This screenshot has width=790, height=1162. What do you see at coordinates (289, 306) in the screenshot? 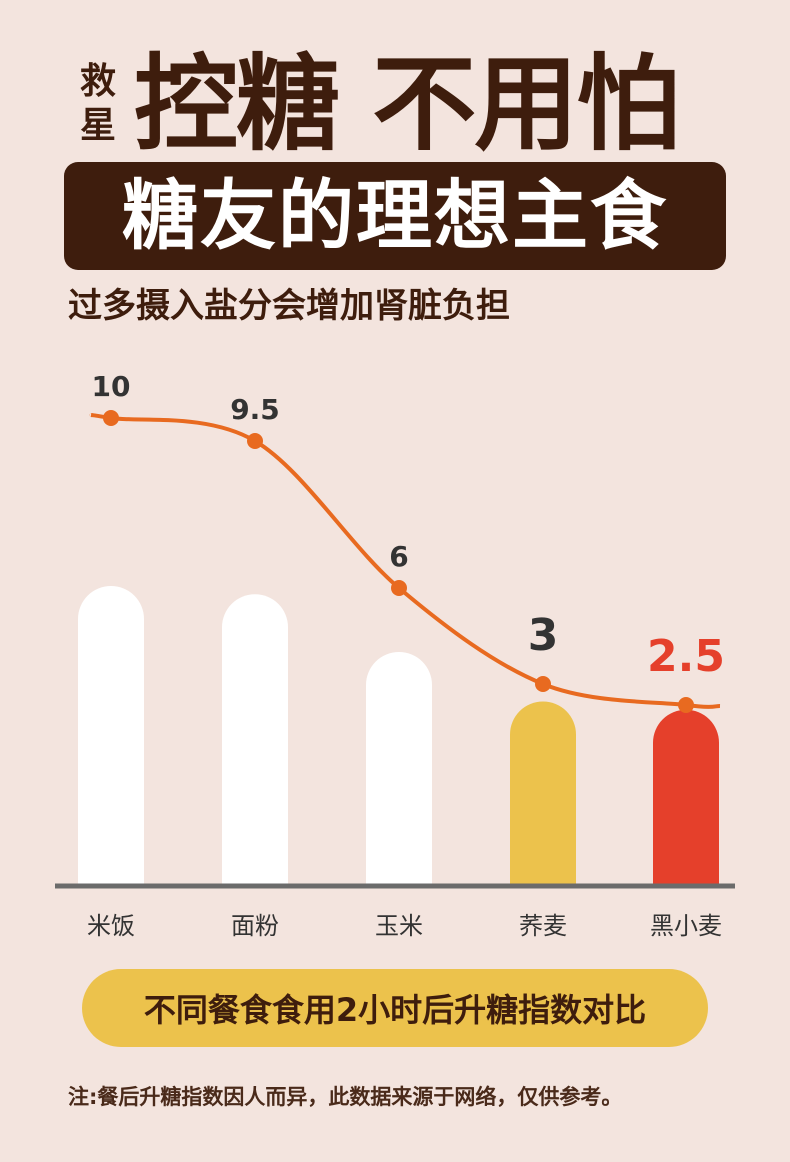
I see `subtitle: 过多摄入盐分会增加肾脏负担` at bounding box center [289, 306].